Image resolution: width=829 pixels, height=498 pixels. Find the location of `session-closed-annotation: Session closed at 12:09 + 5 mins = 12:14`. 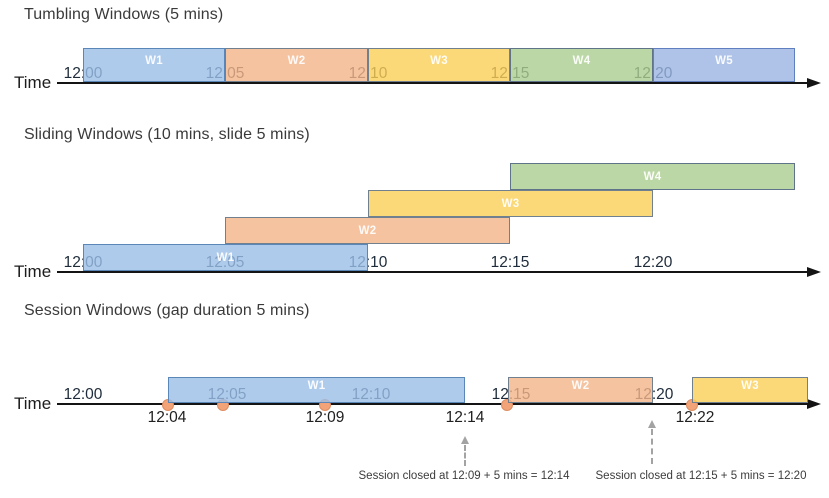

session-closed-annotation: Session closed at 12:09 + 5 mins = 12:14 is located at coordinates (464, 476).